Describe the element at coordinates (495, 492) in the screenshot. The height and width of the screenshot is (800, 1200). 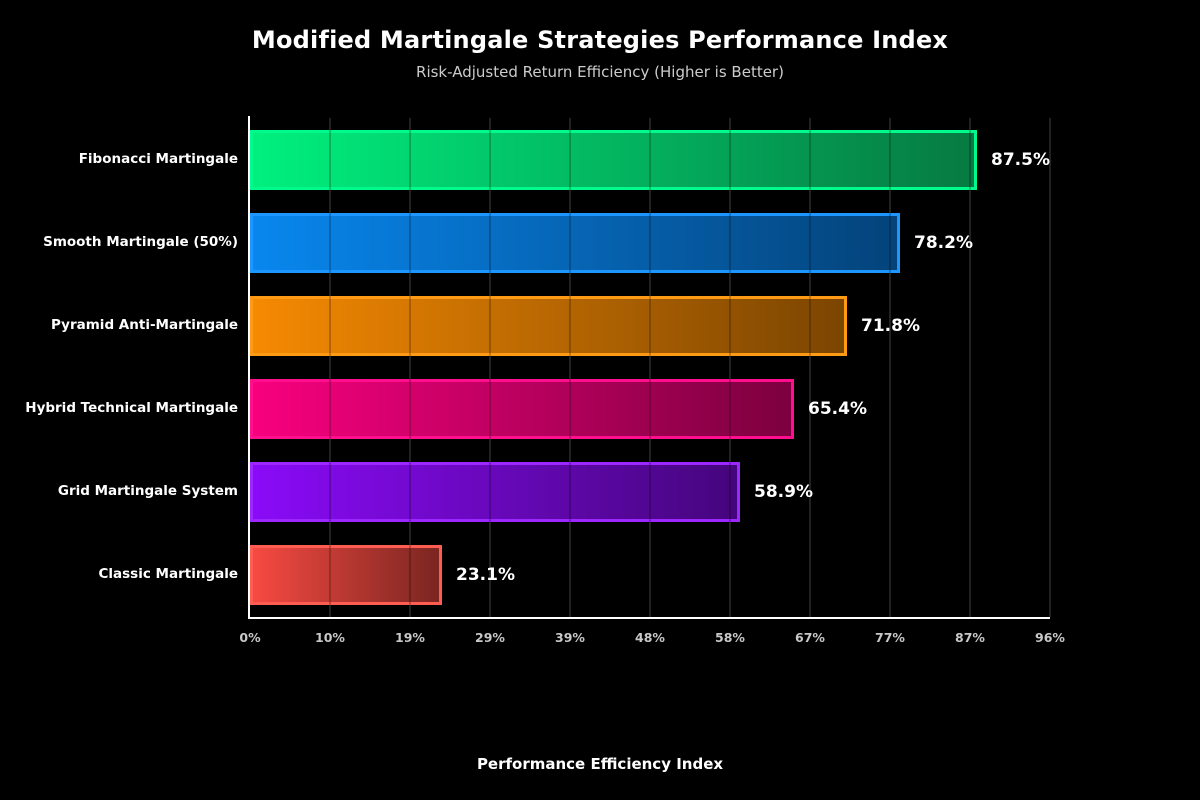
I see `bar-grid-martingale-system` at that location.